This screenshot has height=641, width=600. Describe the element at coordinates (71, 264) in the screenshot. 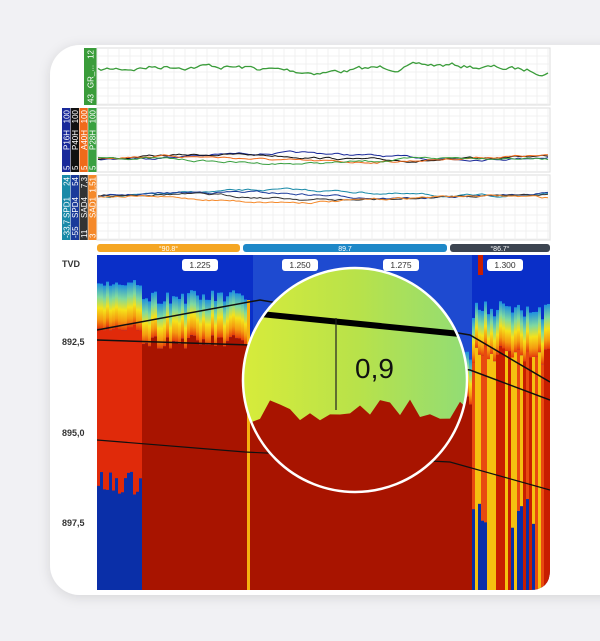

I see `depth-title: TVD` at that location.